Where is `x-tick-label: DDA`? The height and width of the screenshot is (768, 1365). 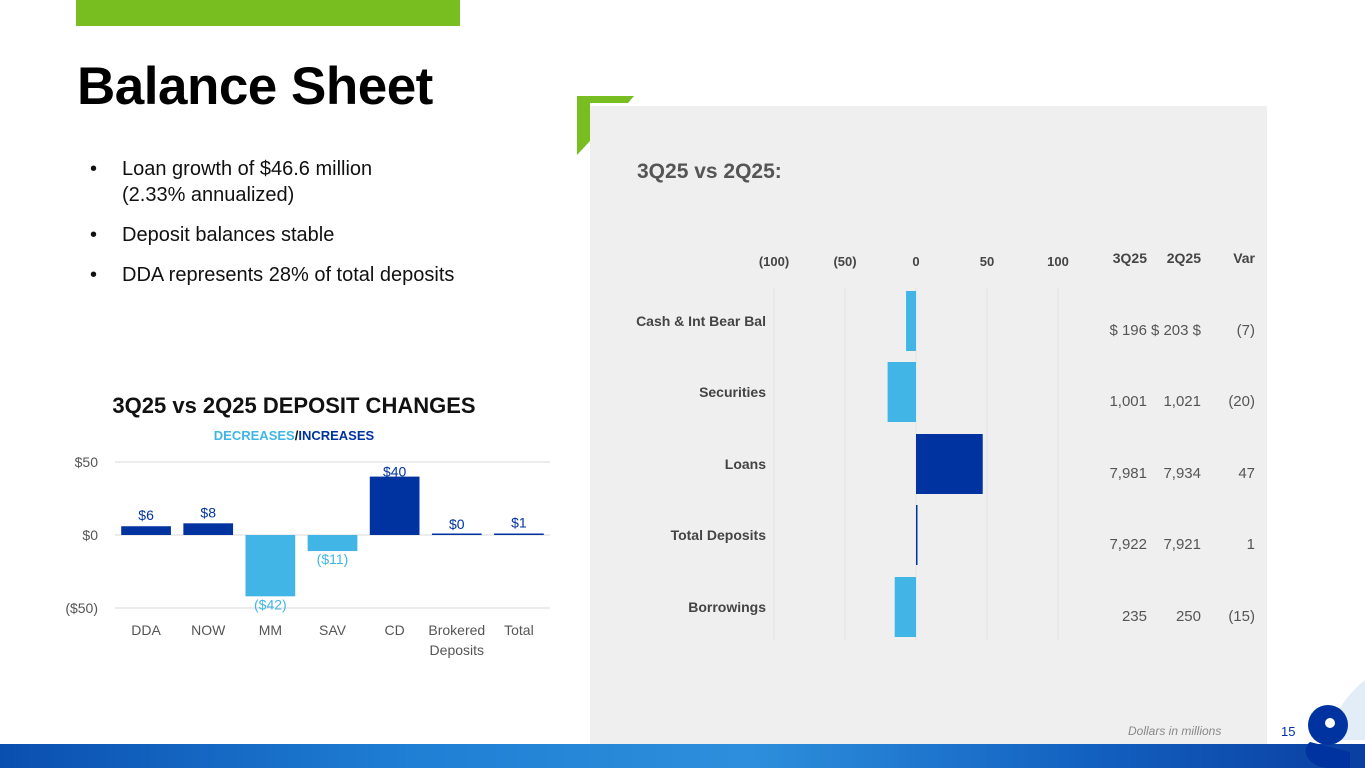 x-tick-label: DDA is located at coordinates (146, 630).